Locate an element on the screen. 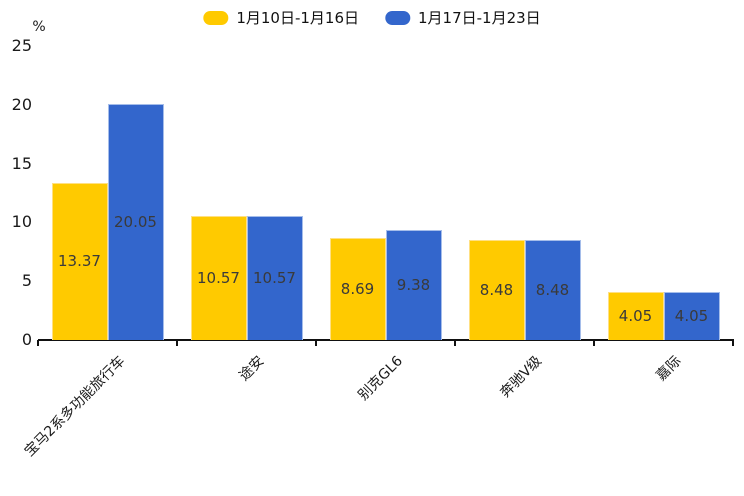  bar-series1-cat4 is located at coordinates (496, 290).